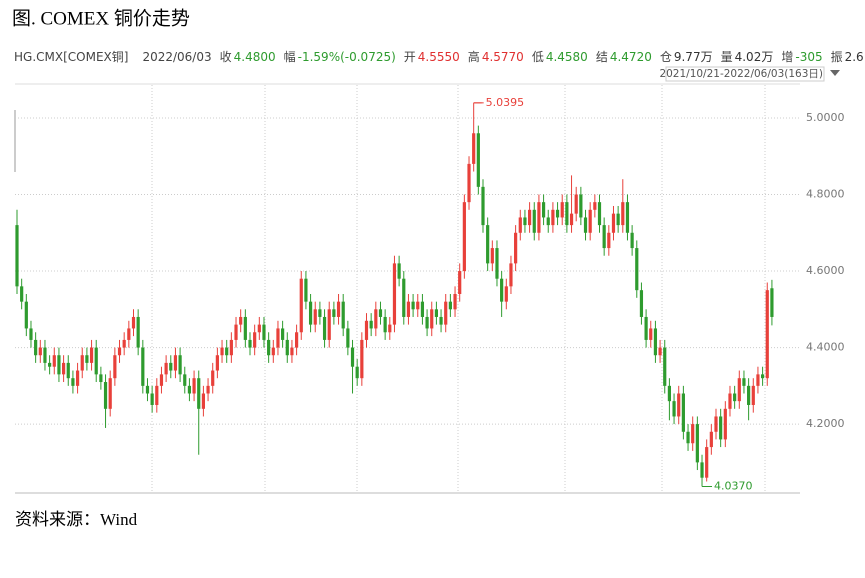 The height and width of the screenshot is (578, 865). What do you see at coordinates (101, 18) in the screenshot?
I see `chart-title: 图. COMEX 铜价走势` at bounding box center [101, 18].